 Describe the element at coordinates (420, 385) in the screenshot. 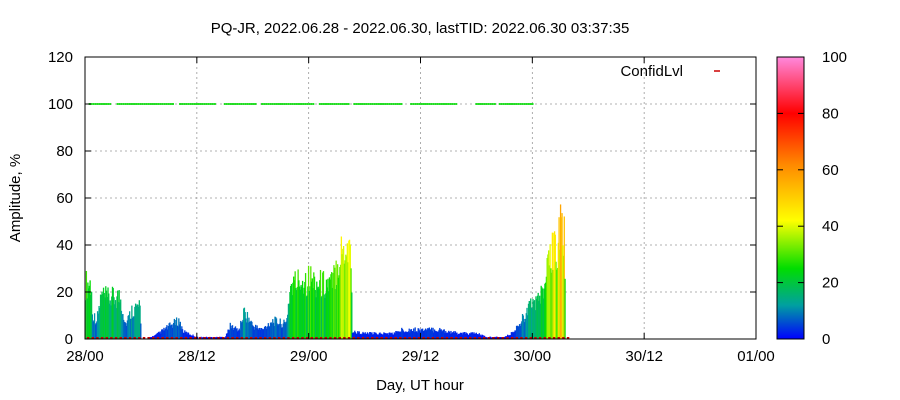

I see `x-axis-label: Day, UT hour` at that location.